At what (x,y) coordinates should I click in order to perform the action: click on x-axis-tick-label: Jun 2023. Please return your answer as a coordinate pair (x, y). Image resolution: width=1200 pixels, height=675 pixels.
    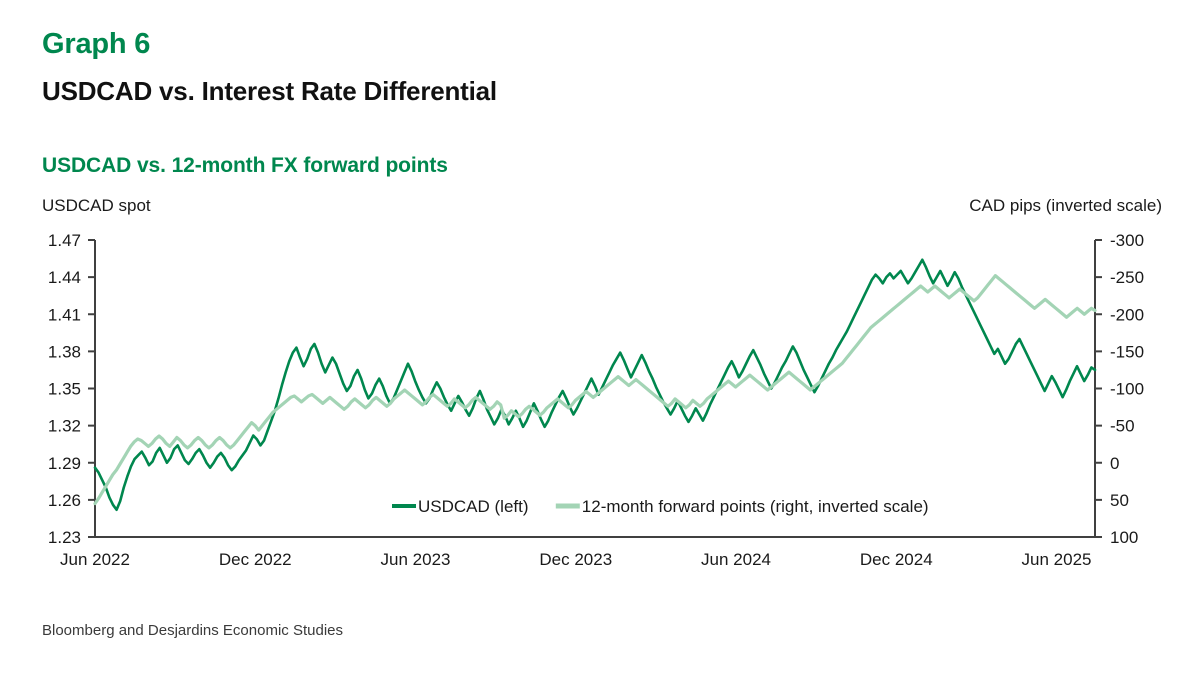
    Looking at the image, I should click on (416, 559).